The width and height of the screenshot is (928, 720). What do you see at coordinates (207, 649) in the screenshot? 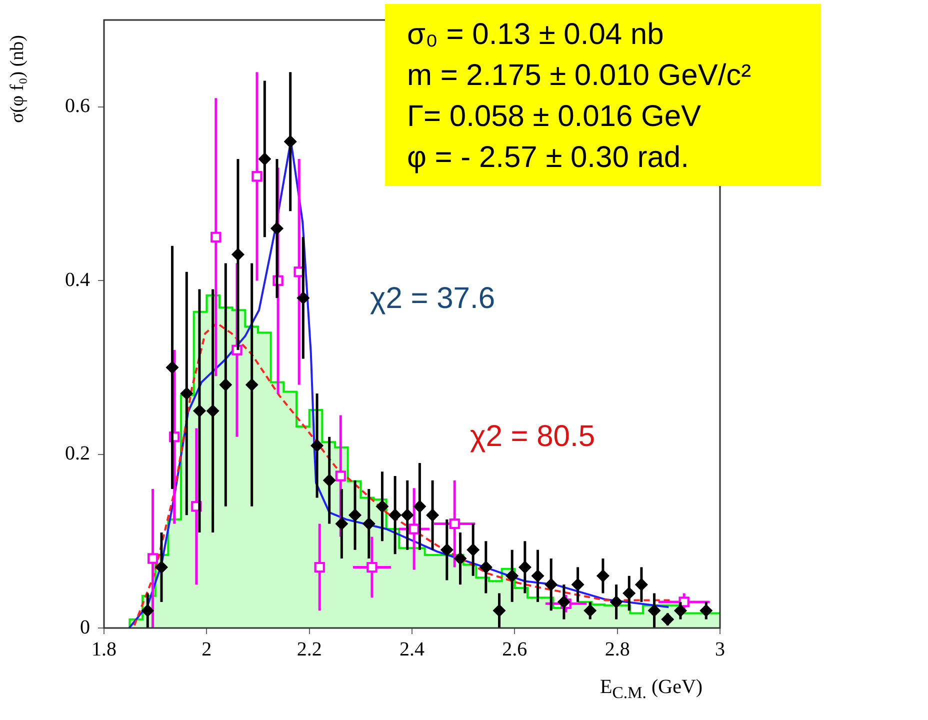
I see `x-tick-label: 2` at bounding box center [207, 649].